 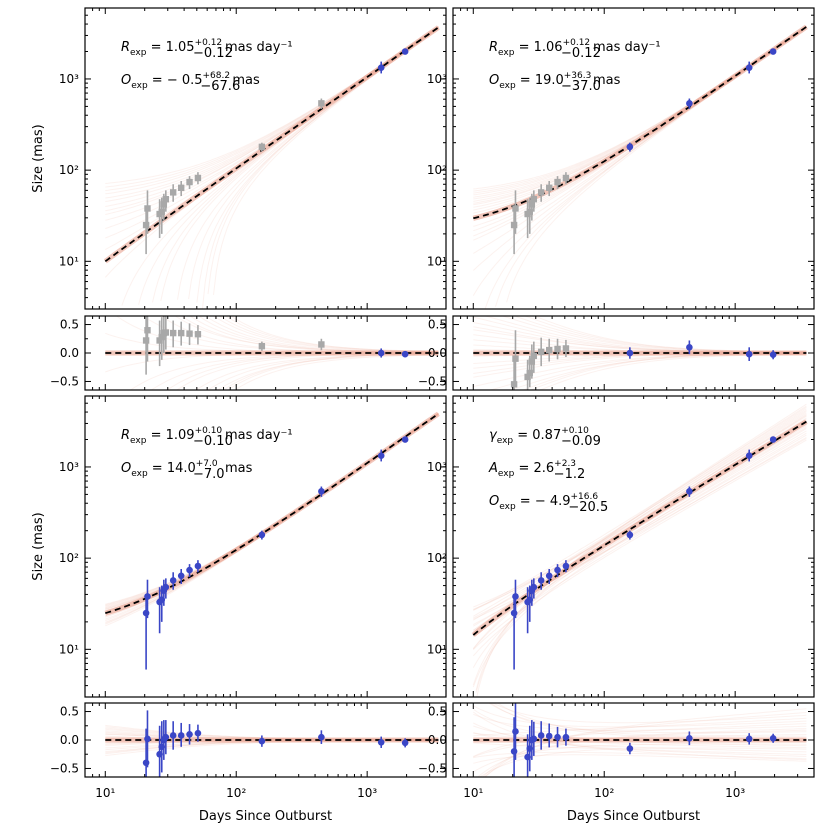 What do you see at coordinates (69, 467) in the screenshot?
I see `y-tick-label: 10³` at bounding box center [69, 467].